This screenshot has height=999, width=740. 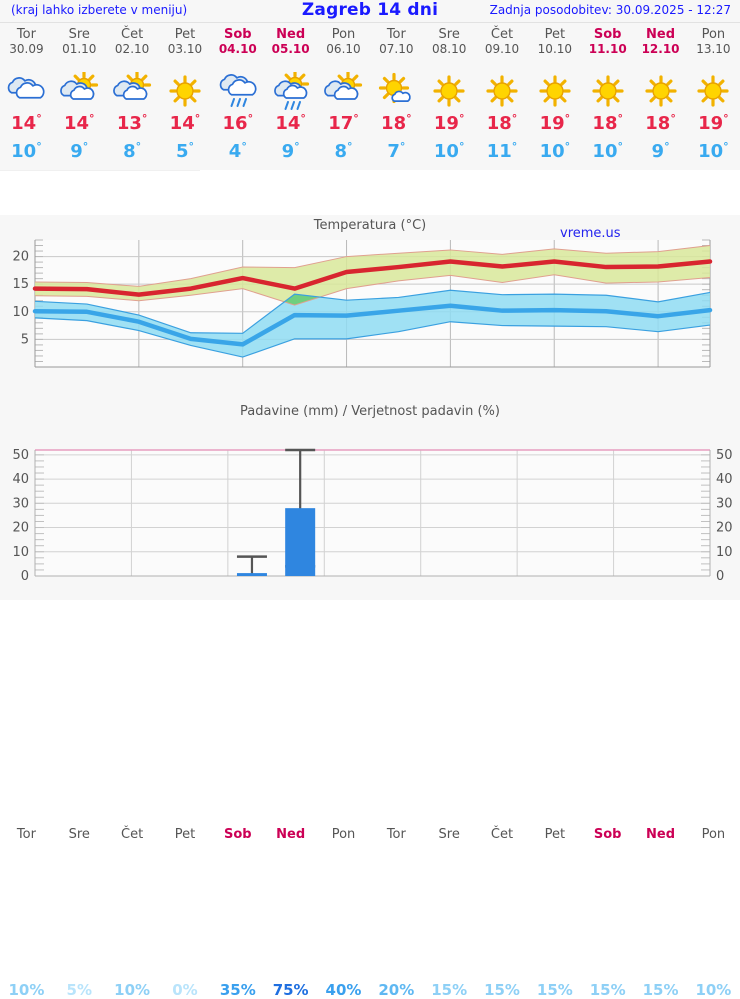 I want to click on svg-text: 0, so click(x=25, y=576).